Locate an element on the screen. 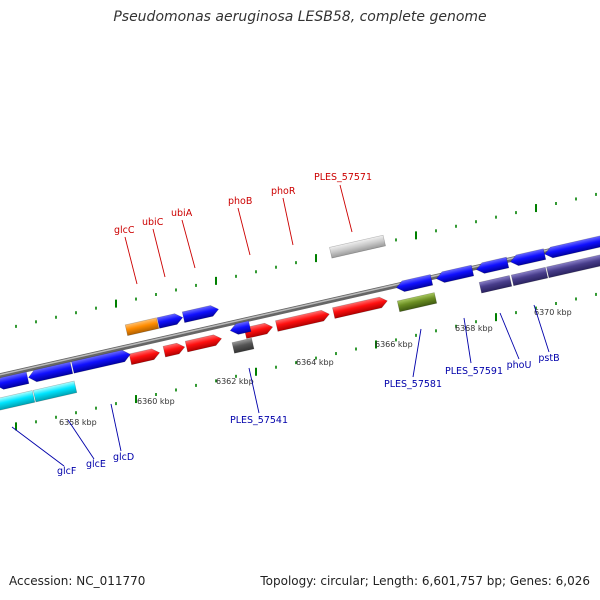 The image size is (600, 600). leader-line-ubiA is located at coordinates (188, 244).